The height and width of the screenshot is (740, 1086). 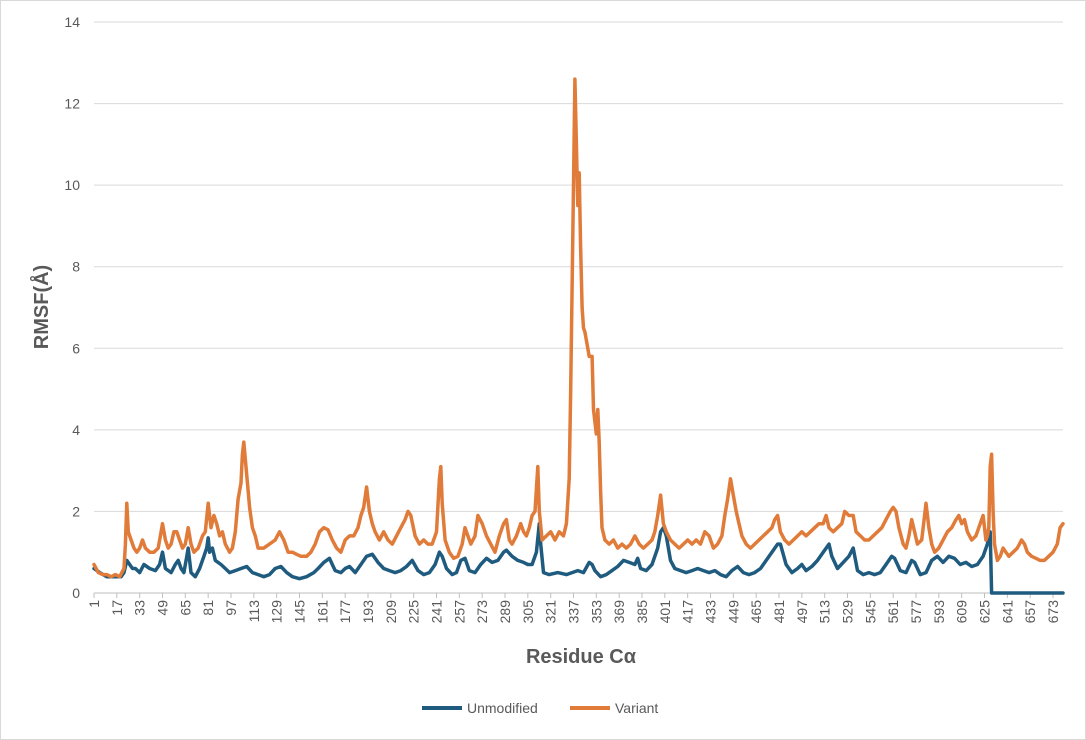 I want to click on x-tick-label: 177, so click(x=345, y=612).